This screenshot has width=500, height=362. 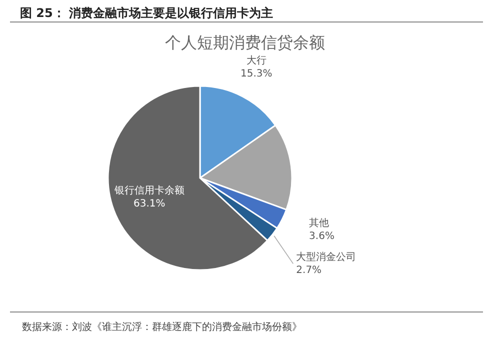 I want to click on slice-label: 银行信用卡余额, so click(x=148, y=190).